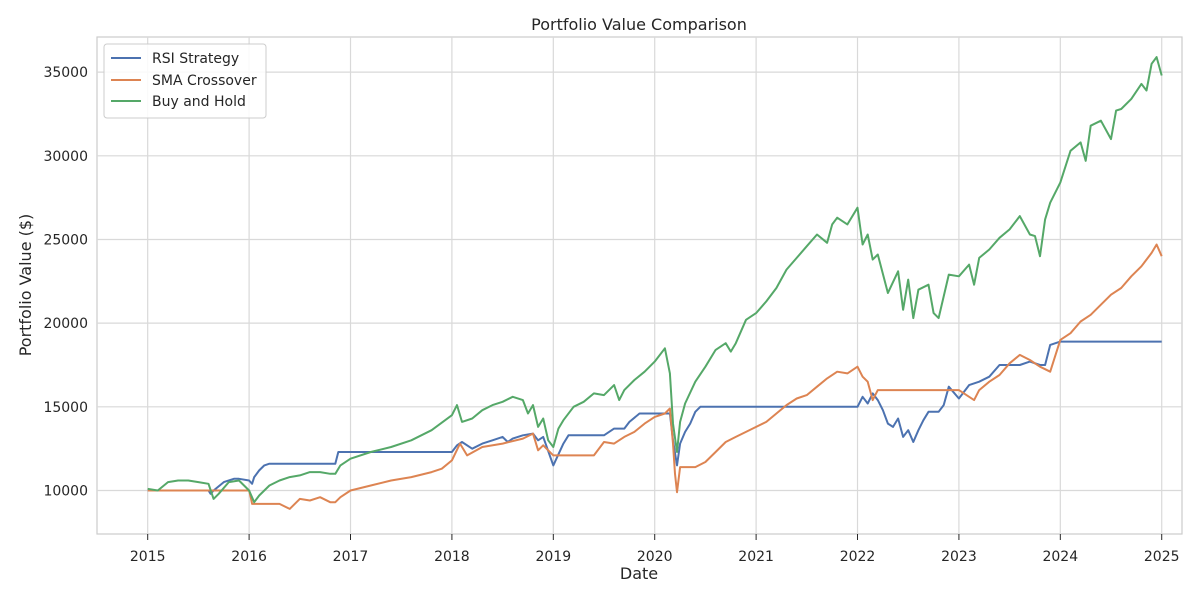 The width and height of the screenshot is (1200, 600). I want to click on y-tick-label-15000: 15000, so click(65, 408).